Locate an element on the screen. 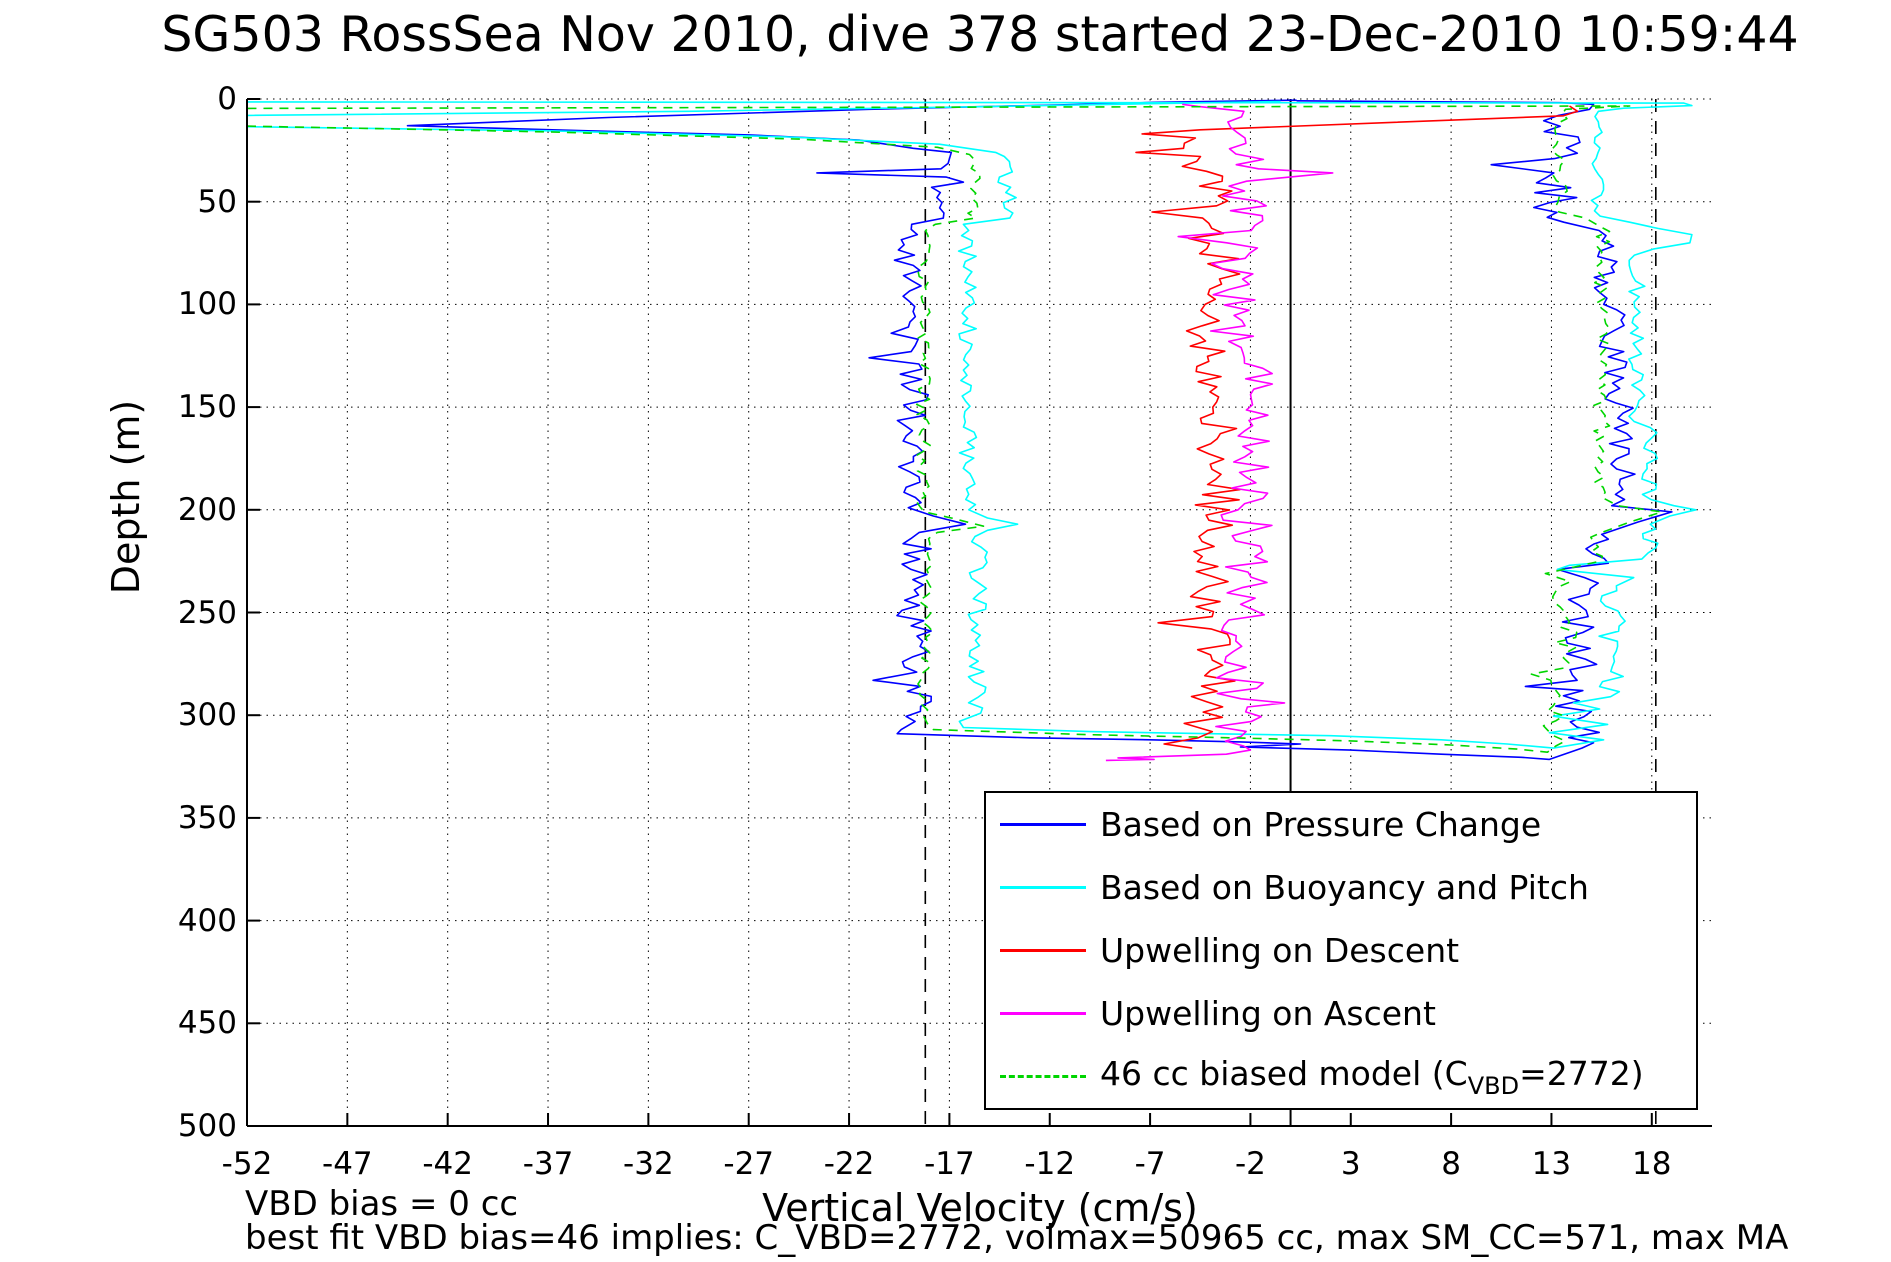 Image resolution: width=1891 pixels, height=1262 pixels. x-tick-label: -42 is located at coordinates (447, 1164).